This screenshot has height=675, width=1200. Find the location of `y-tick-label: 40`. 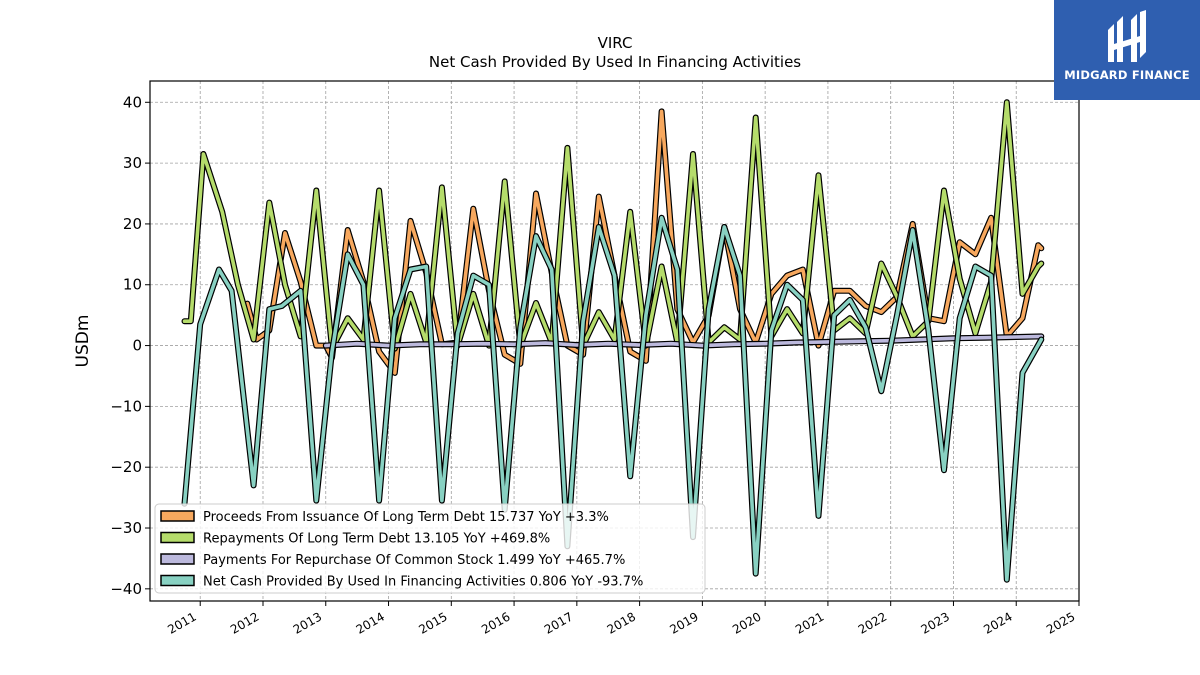

y-tick-label: 40 is located at coordinates (132, 102).